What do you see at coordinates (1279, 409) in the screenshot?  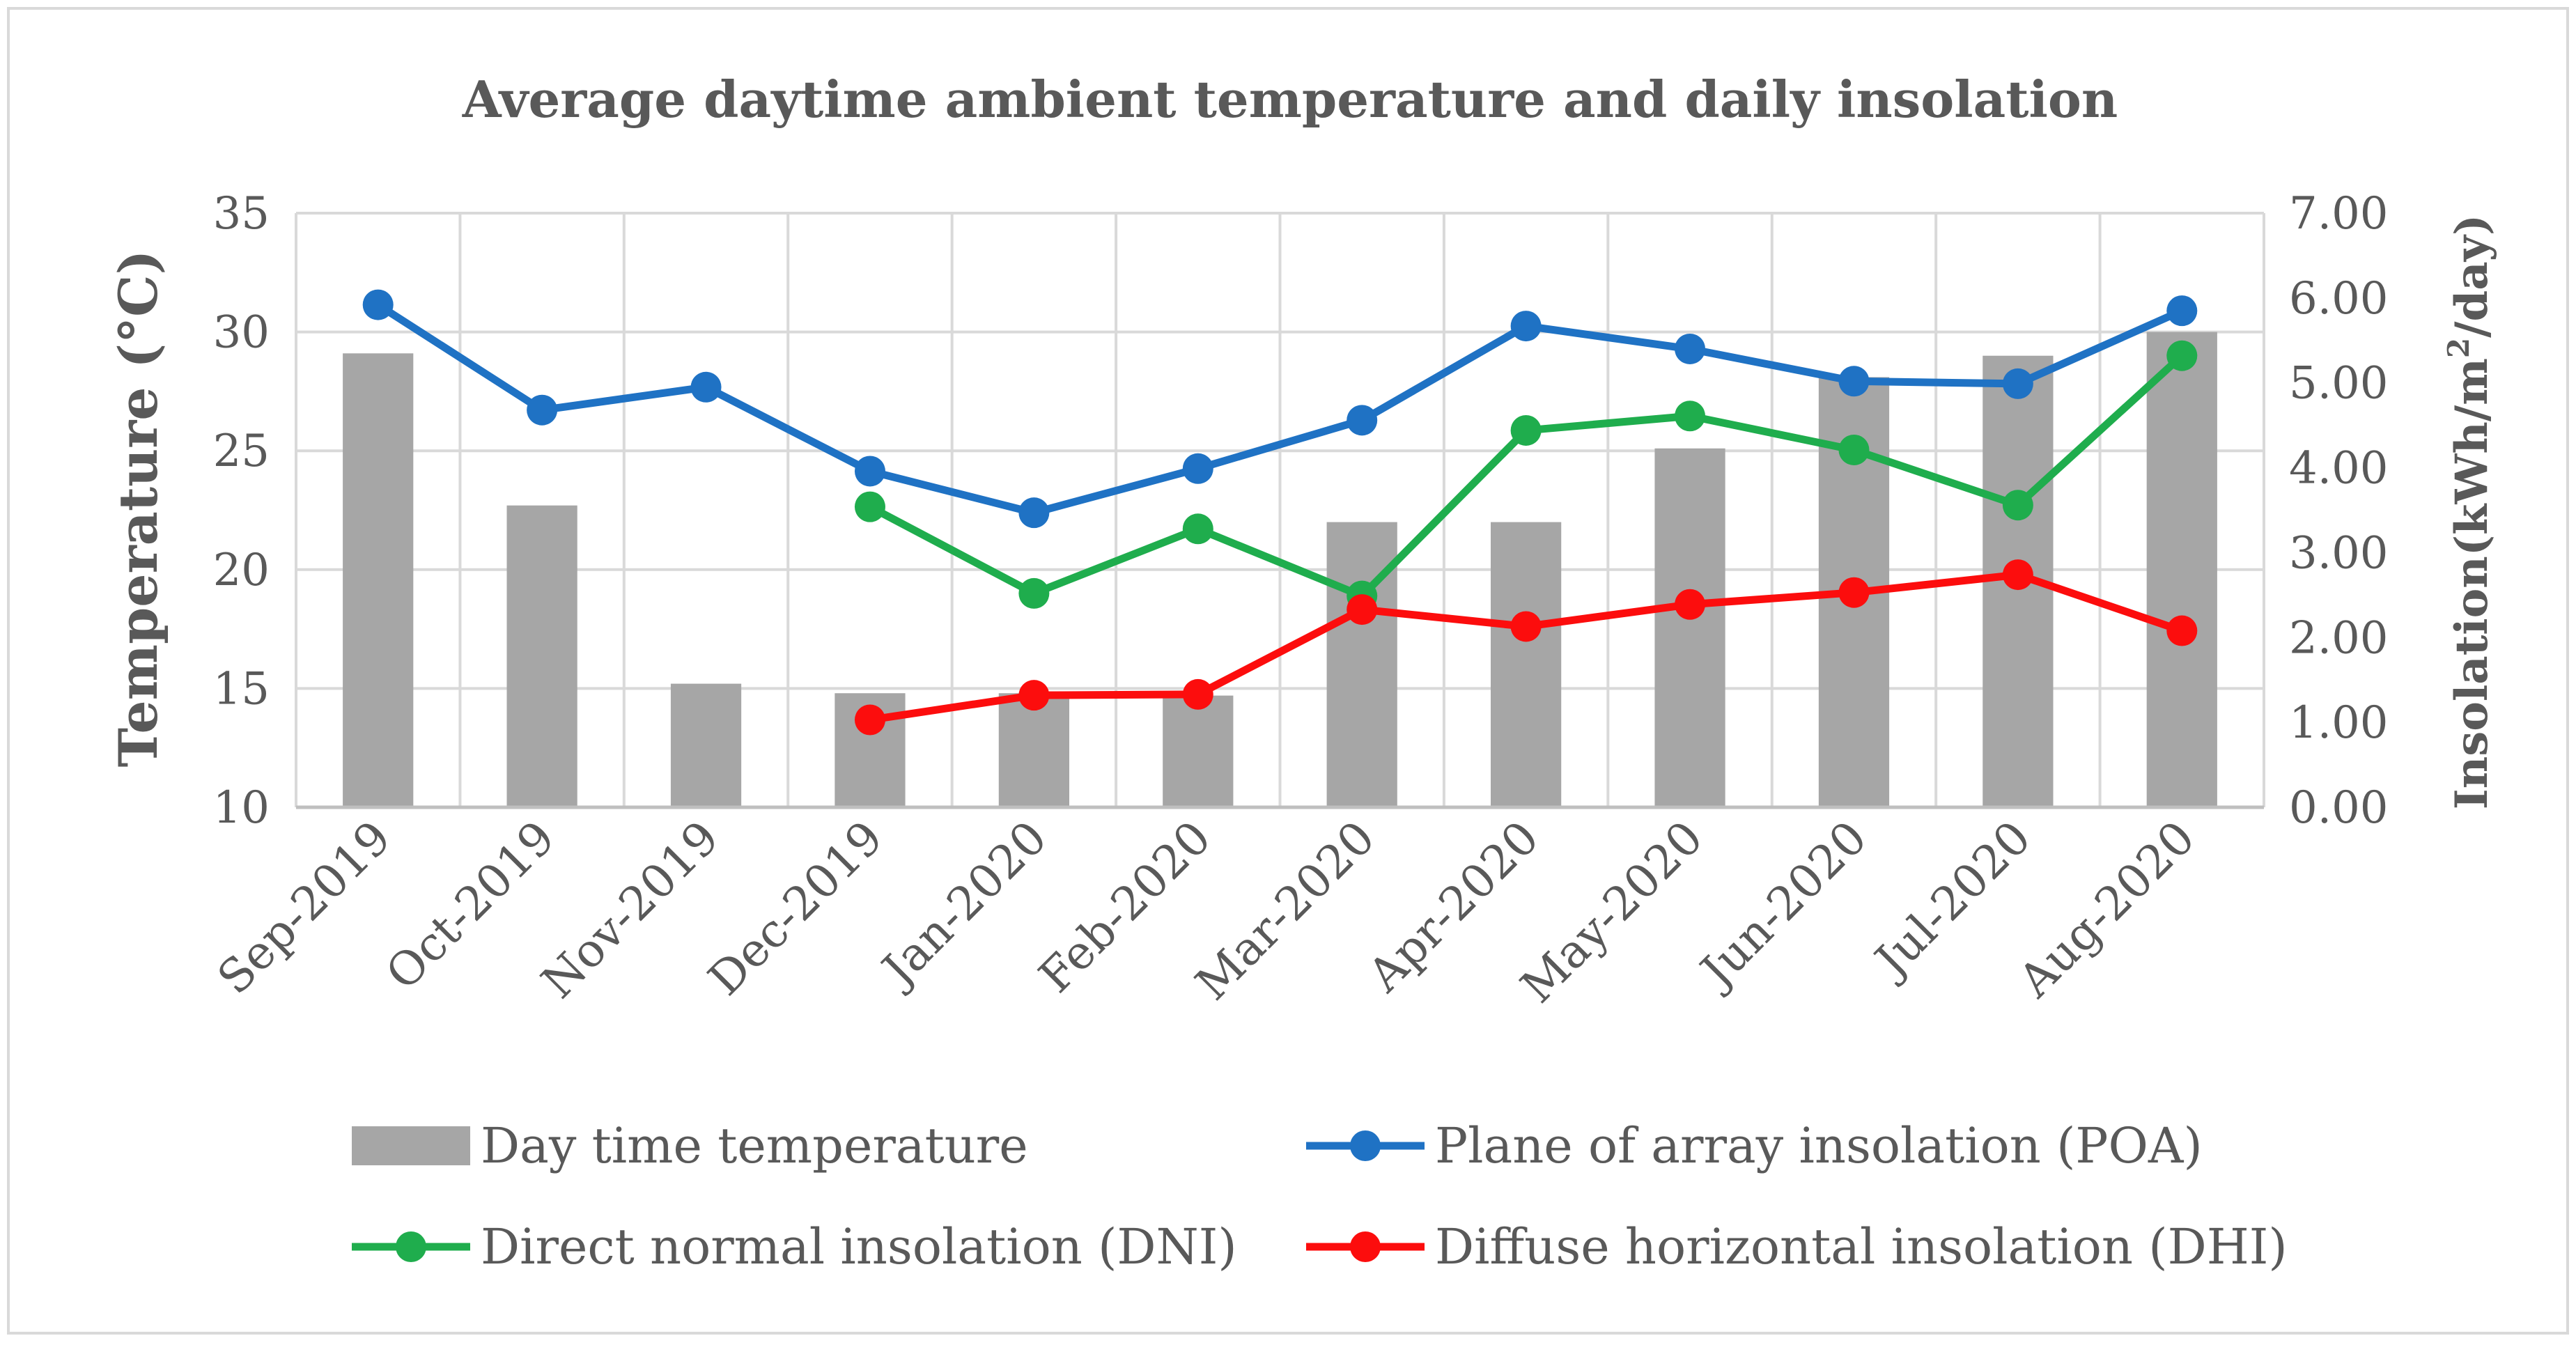 I see `series-line` at bounding box center [1279, 409].